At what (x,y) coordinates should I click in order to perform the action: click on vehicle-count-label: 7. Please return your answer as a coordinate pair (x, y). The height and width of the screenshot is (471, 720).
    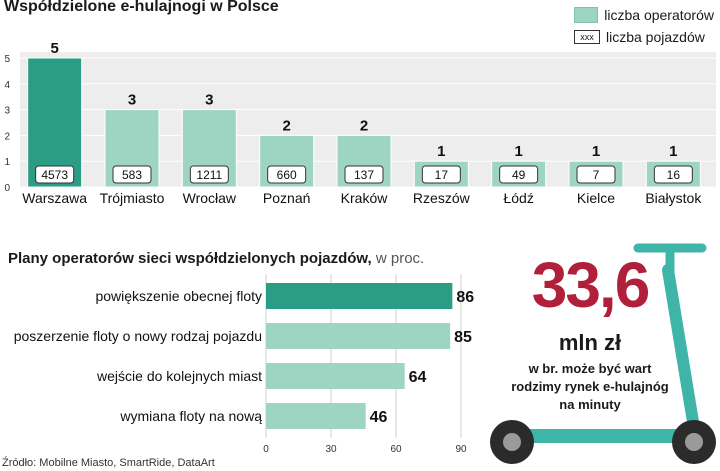
    Looking at the image, I should click on (596, 175).